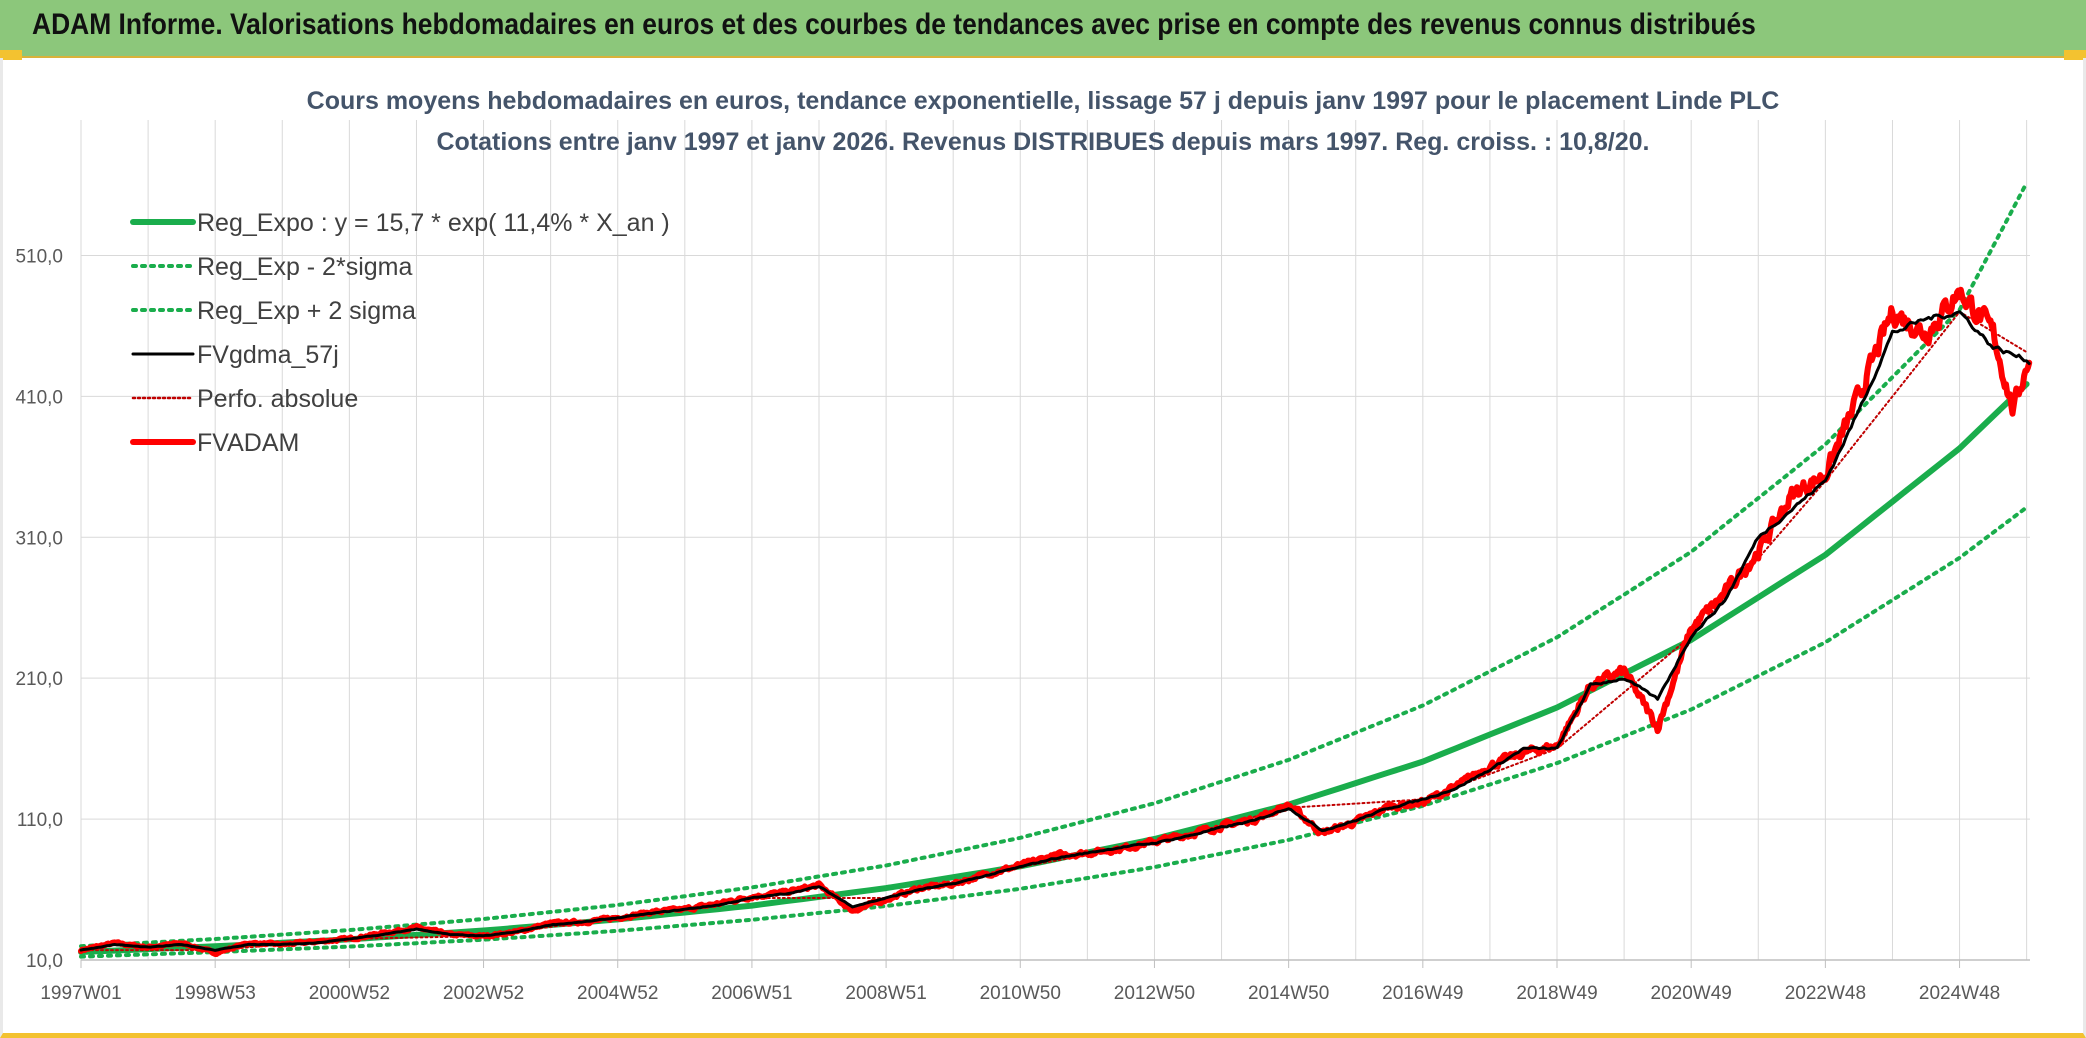  What do you see at coordinates (39, 397) in the screenshot?
I see `y-tick-label: 410,0` at bounding box center [39, 397].